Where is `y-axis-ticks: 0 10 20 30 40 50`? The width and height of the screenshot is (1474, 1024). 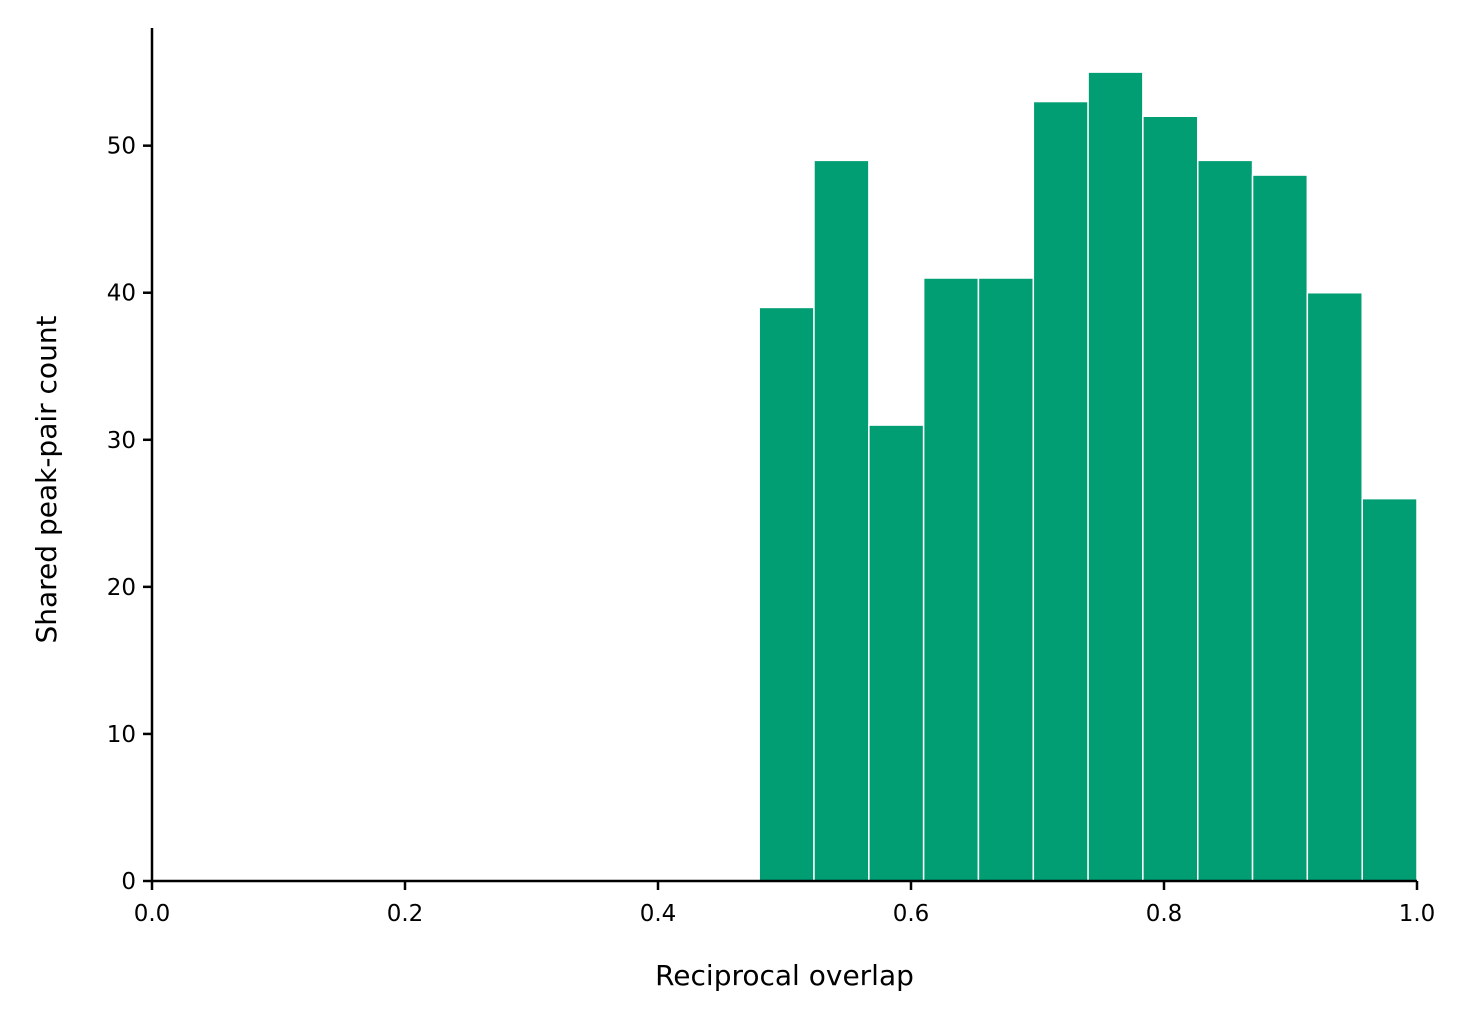
y-axis-ticks: 0 10 20 30 40 50 is located at coordinates (129, 514).